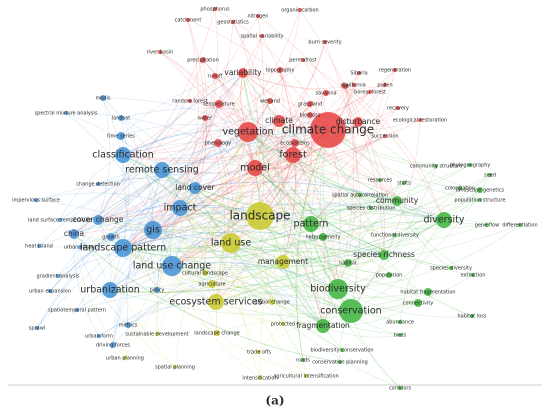 This screenshot has width=550, height=416. What do you see at coordinates (420, 121) in the screenshot?
I see `node-label: ecological restoration` at bounding box center [420, 121].